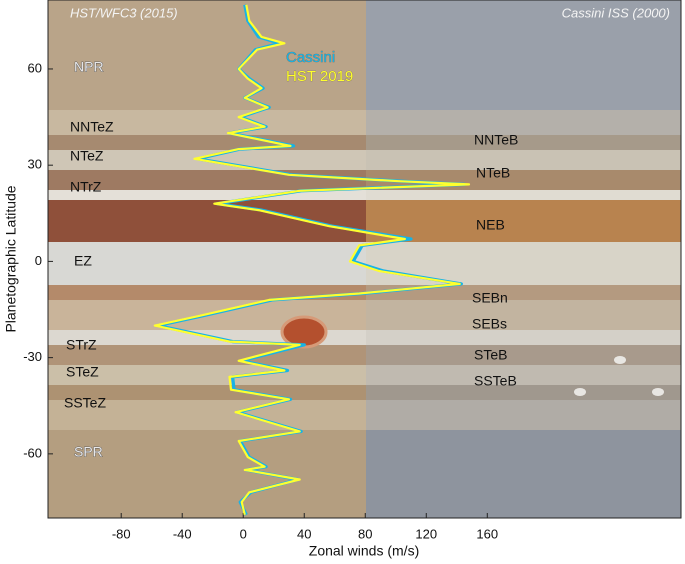  What do you see at coordinates (85, 403) in the screenshot?
I see `zone-label: SSTeZ` at bounding box center [85, 403].